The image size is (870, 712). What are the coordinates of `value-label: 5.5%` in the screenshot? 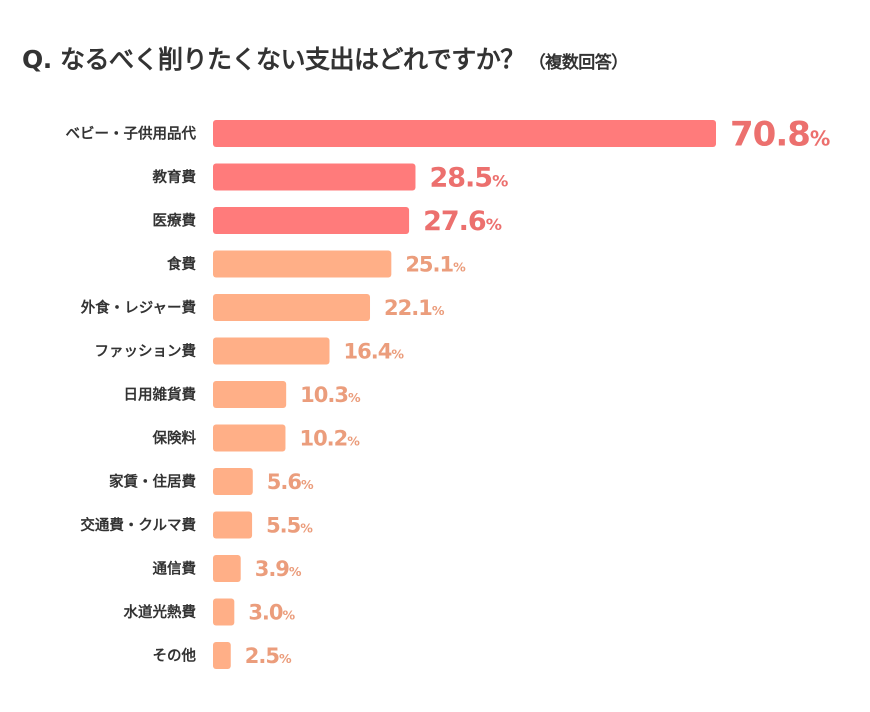 It's located at (289, 526).